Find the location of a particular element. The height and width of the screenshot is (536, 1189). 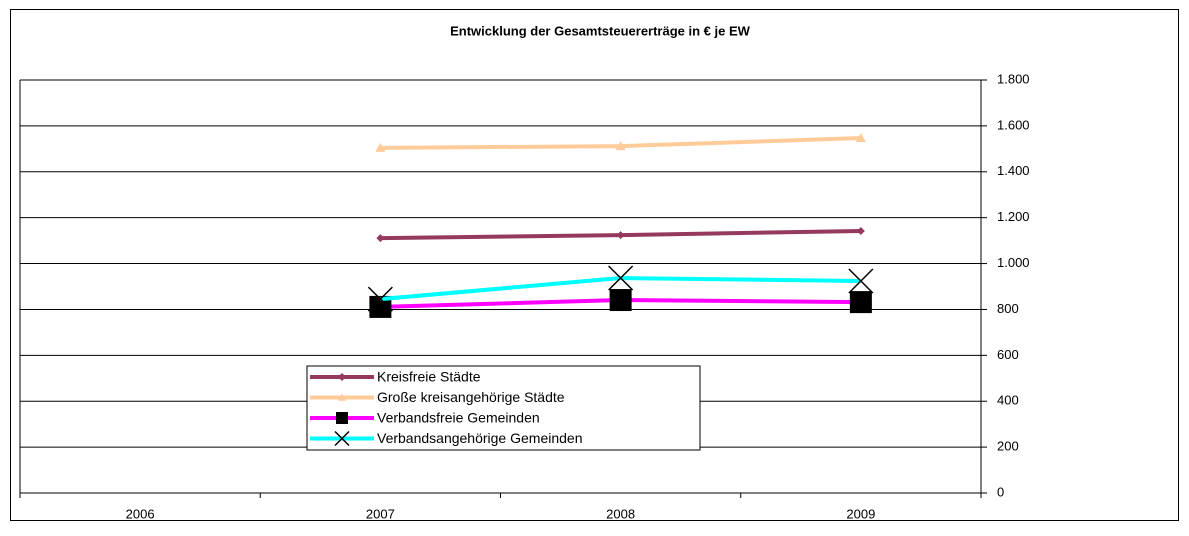

y-tick-label: 1.200 is located at coordinates (1013, 216).